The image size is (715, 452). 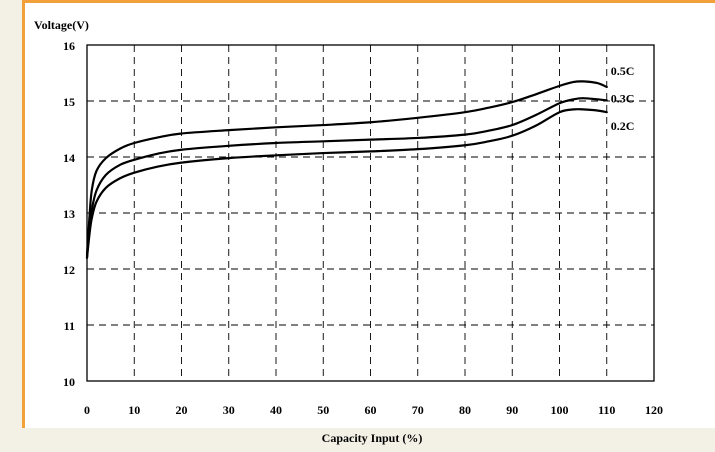 What do you see at coordinates (418, 410) in the screenshot?
I see `x-tick-label: 70` at bounding box center [418, 410].